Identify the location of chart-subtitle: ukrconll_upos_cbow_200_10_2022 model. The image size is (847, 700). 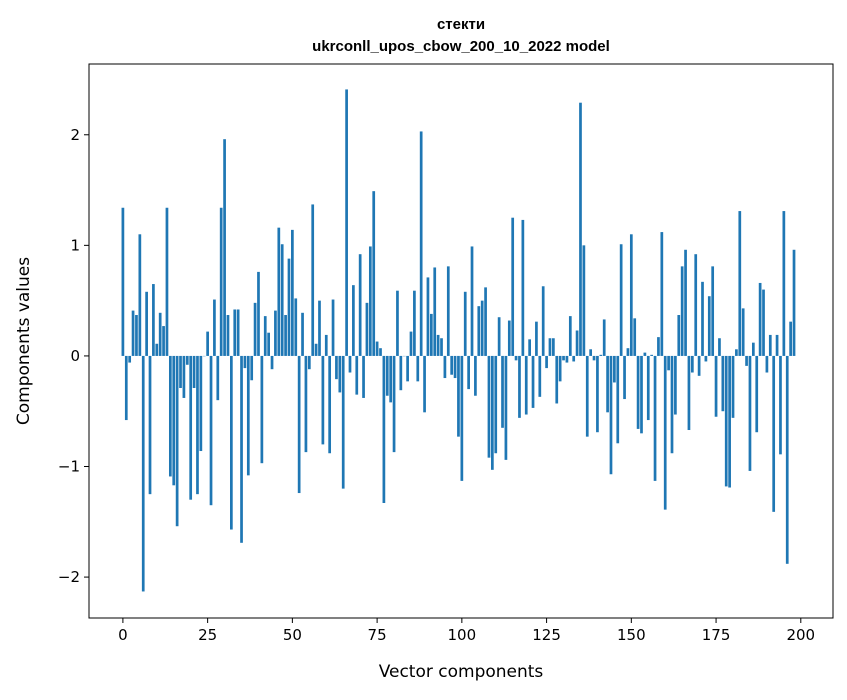
(461, 46).